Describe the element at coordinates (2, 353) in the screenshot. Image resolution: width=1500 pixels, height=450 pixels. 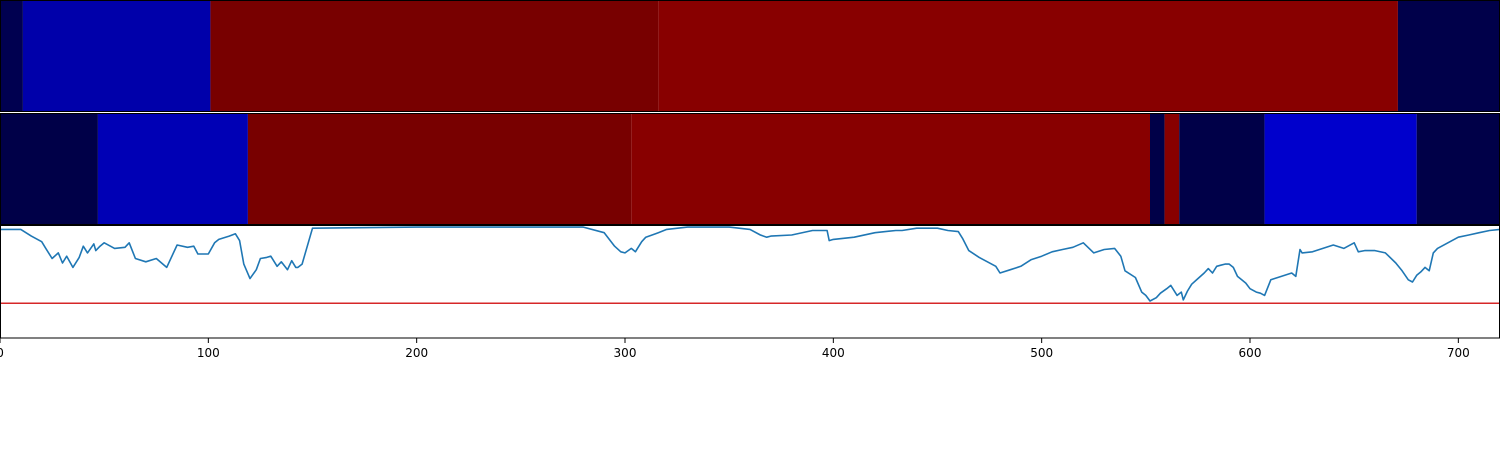
I see `x-tick-label: 0` at that location.